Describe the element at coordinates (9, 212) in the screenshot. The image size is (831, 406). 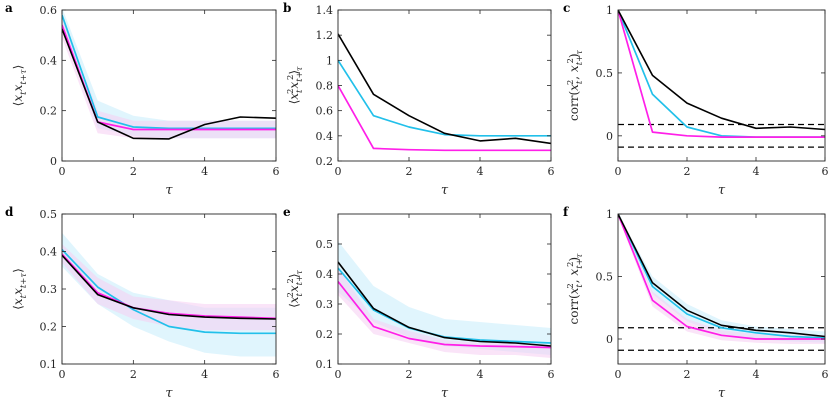
I see `panel-letter: d` at that location.